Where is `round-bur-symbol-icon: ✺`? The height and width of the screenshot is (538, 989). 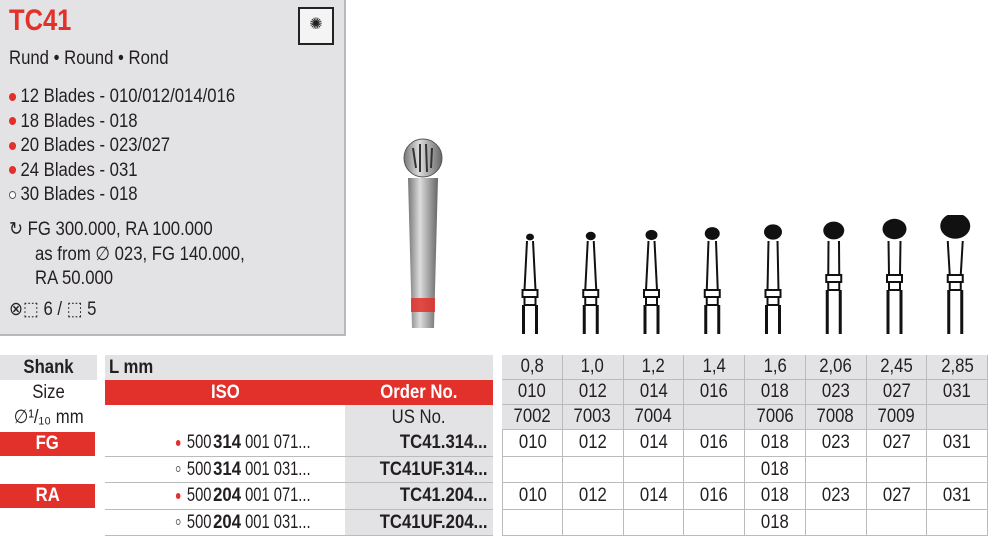 round-bur-symbol-icon: ✺ is located at coordinates (316, 26).